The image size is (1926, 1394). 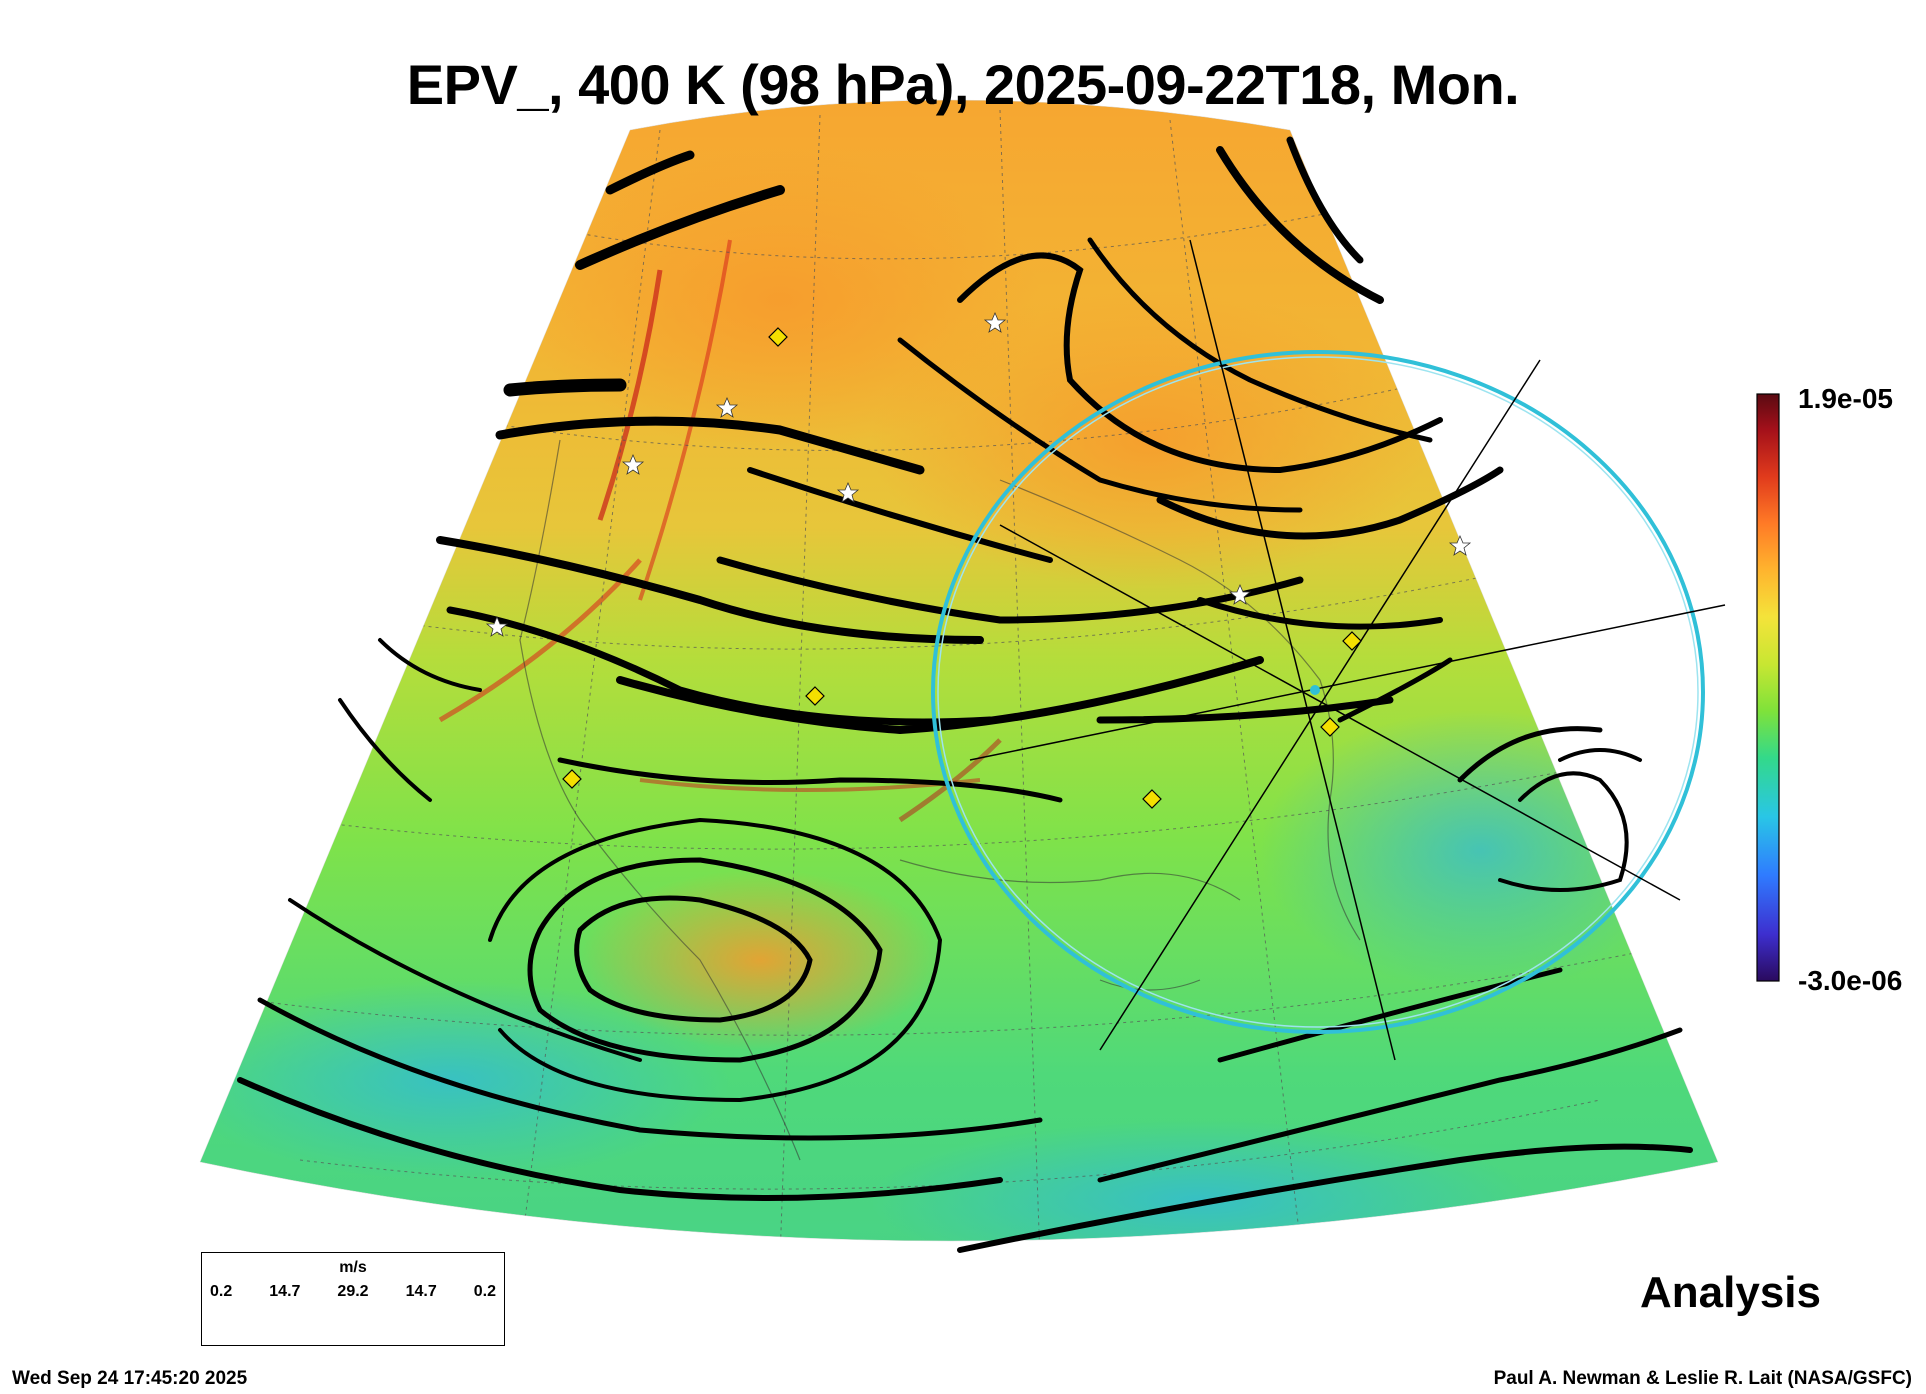 What do you see at coordinates (978, 474) in the screenshot?
I see `star-marker-icon` at bounding box center [978, 474].